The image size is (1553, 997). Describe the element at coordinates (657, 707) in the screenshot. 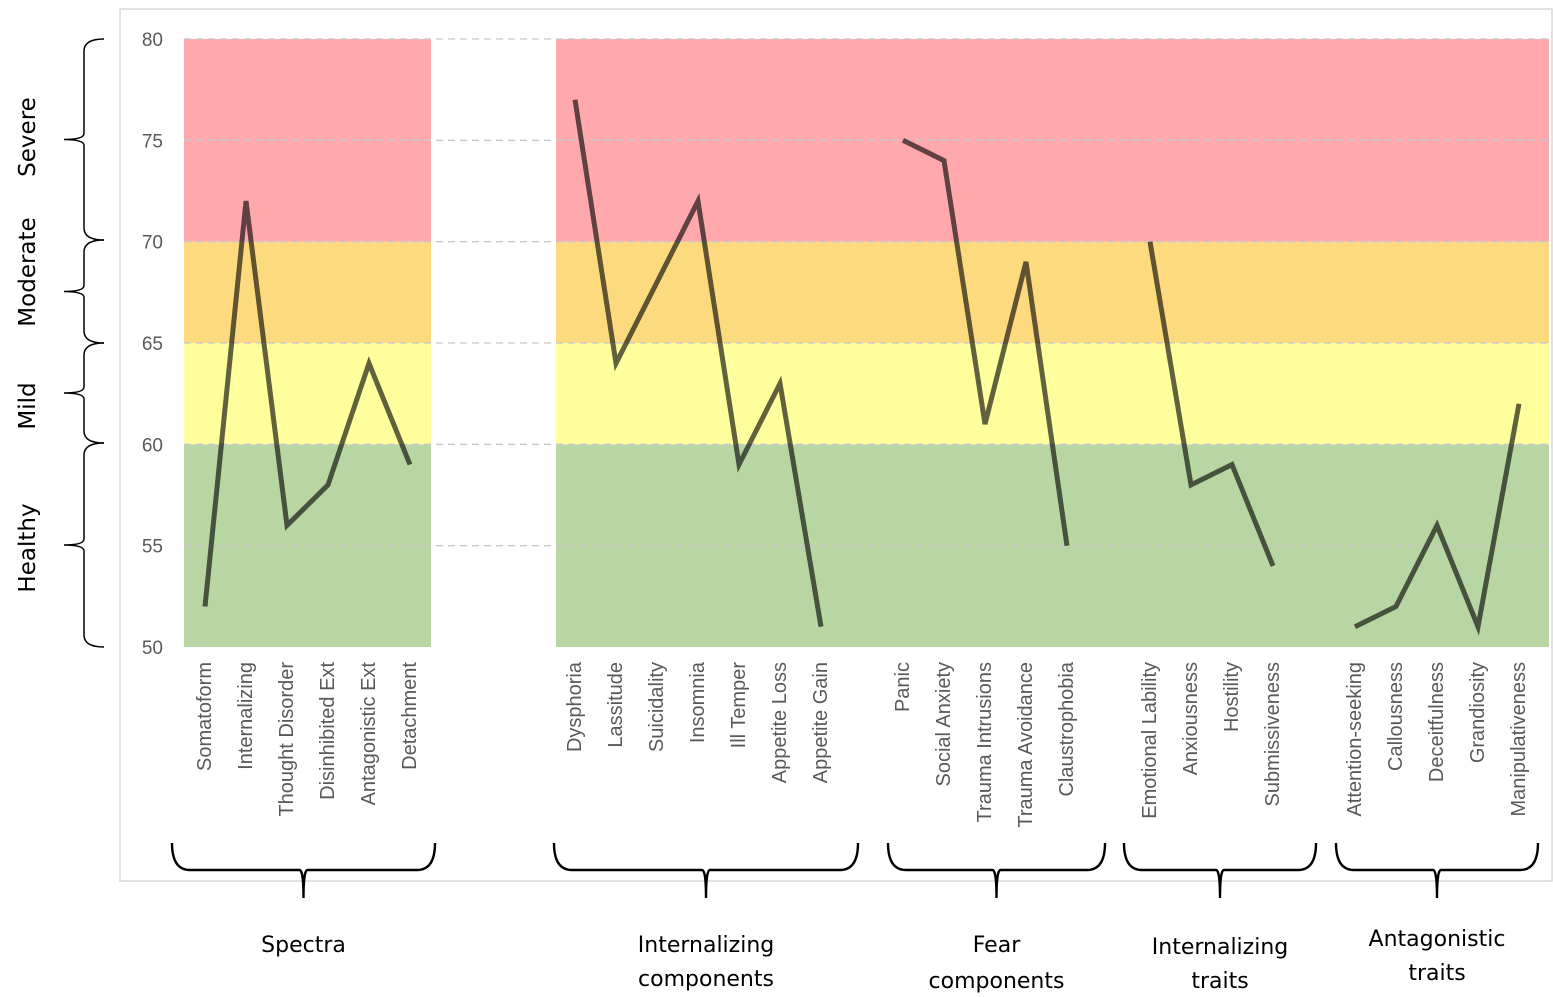

I see `category-label: Suicidality` at that location.